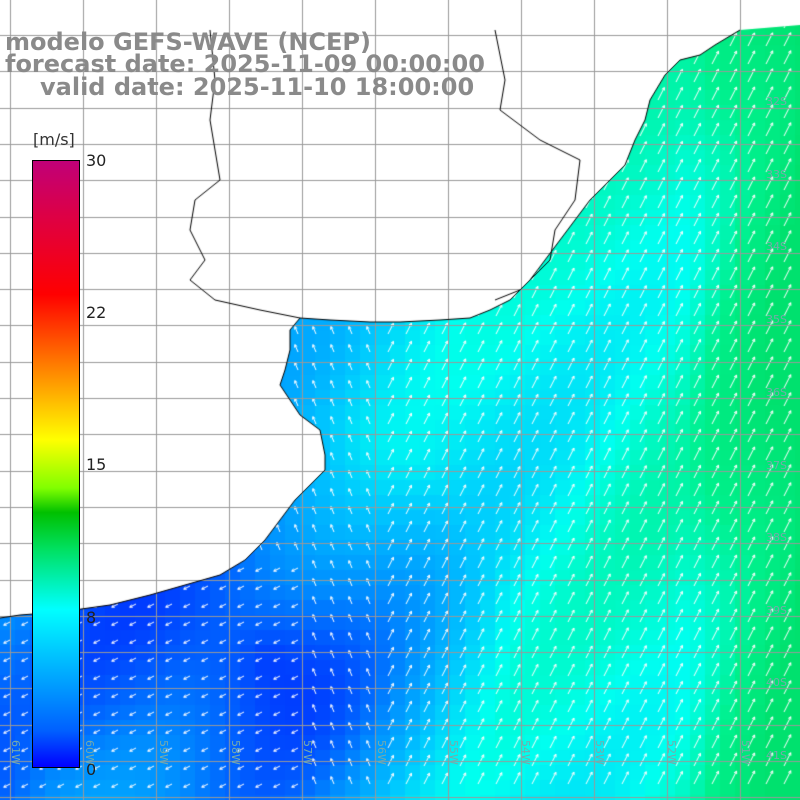  I want to click on colorbar-tick-30: 30, so click(96, 160).